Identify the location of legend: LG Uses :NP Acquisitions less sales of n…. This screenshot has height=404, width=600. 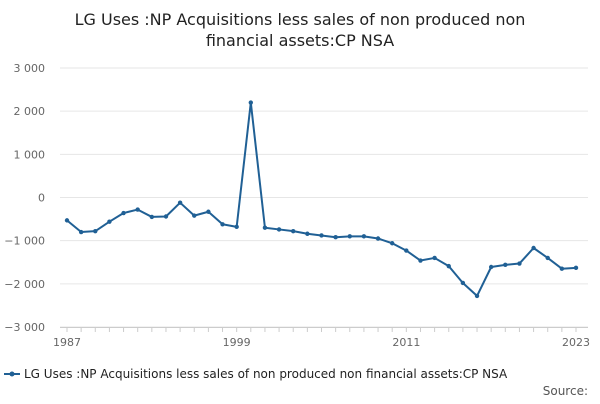
(256, 374).